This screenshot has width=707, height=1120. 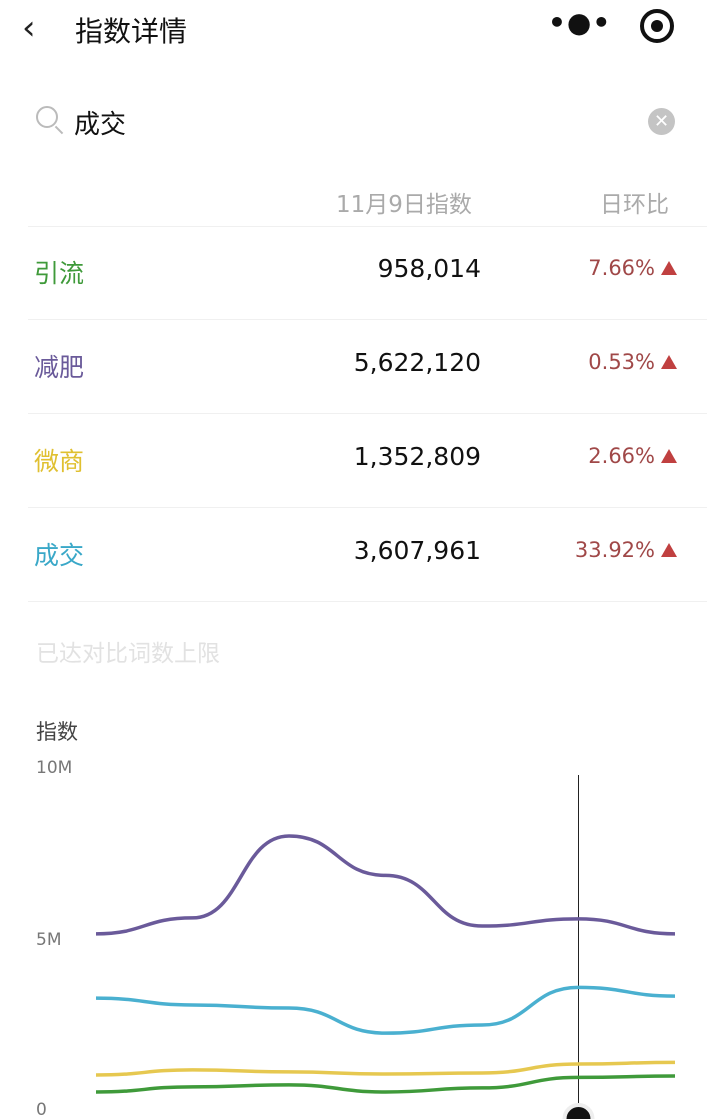 What do you see at coordinates (41, 1110) in the screenshot?
I see `y-tick-0: 0` at bounding box center [41, 1110].